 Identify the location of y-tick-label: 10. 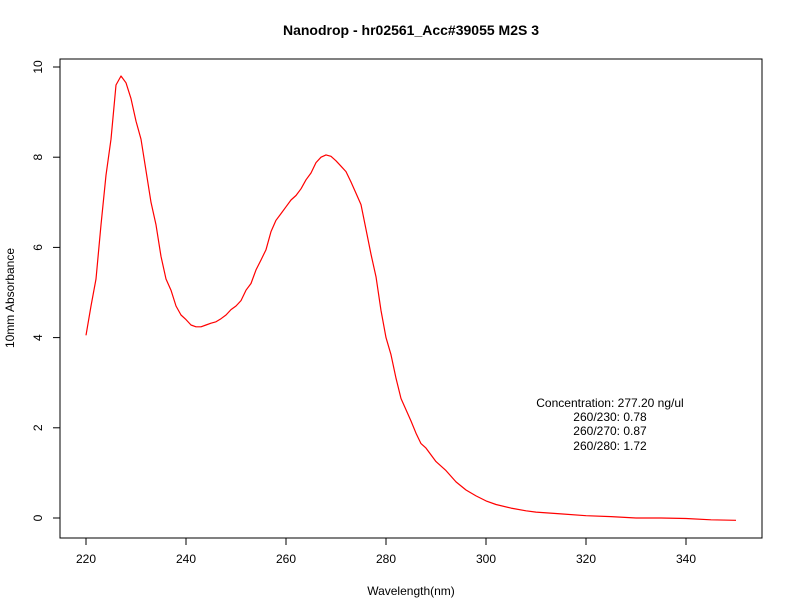
(38, 67).